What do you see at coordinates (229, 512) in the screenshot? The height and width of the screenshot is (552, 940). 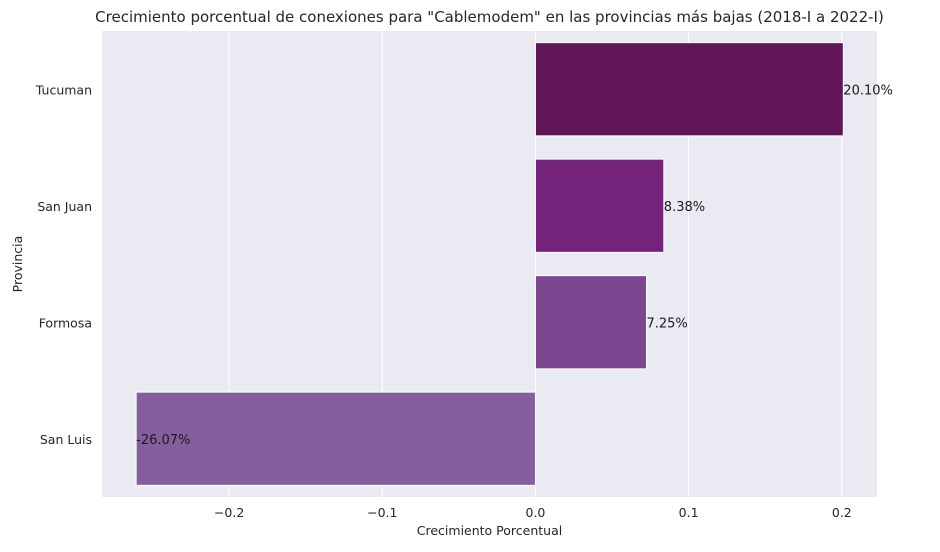 I see `x-tick-label: −0.2` at bounding box center [229, 512].